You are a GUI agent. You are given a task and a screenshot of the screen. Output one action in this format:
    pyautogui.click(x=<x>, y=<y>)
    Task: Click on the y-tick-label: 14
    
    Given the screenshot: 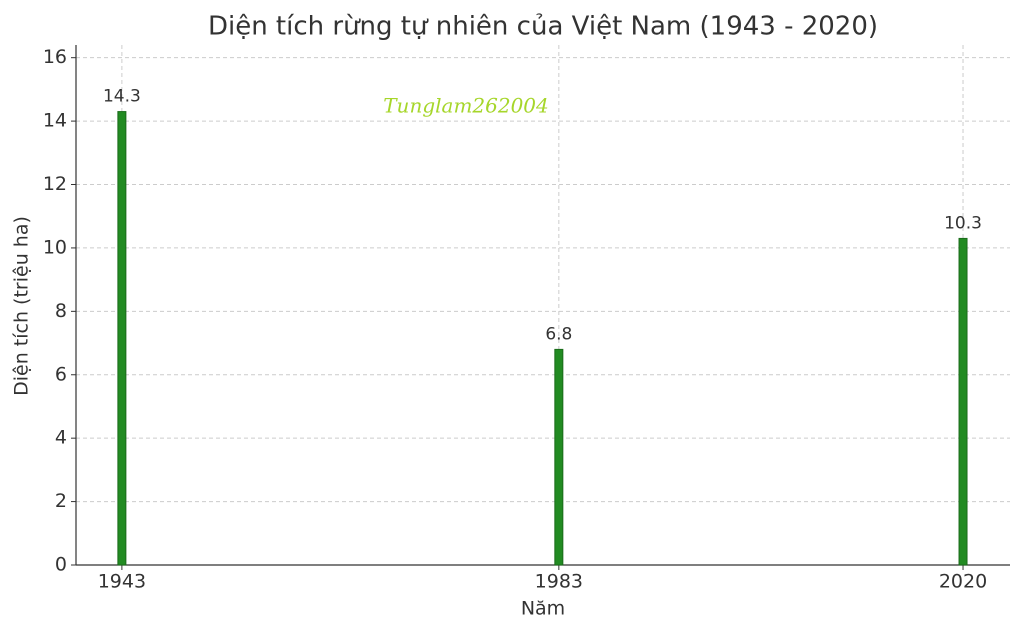 What is the action you would take?
    pyautogui.click(x=55, y=121)
    